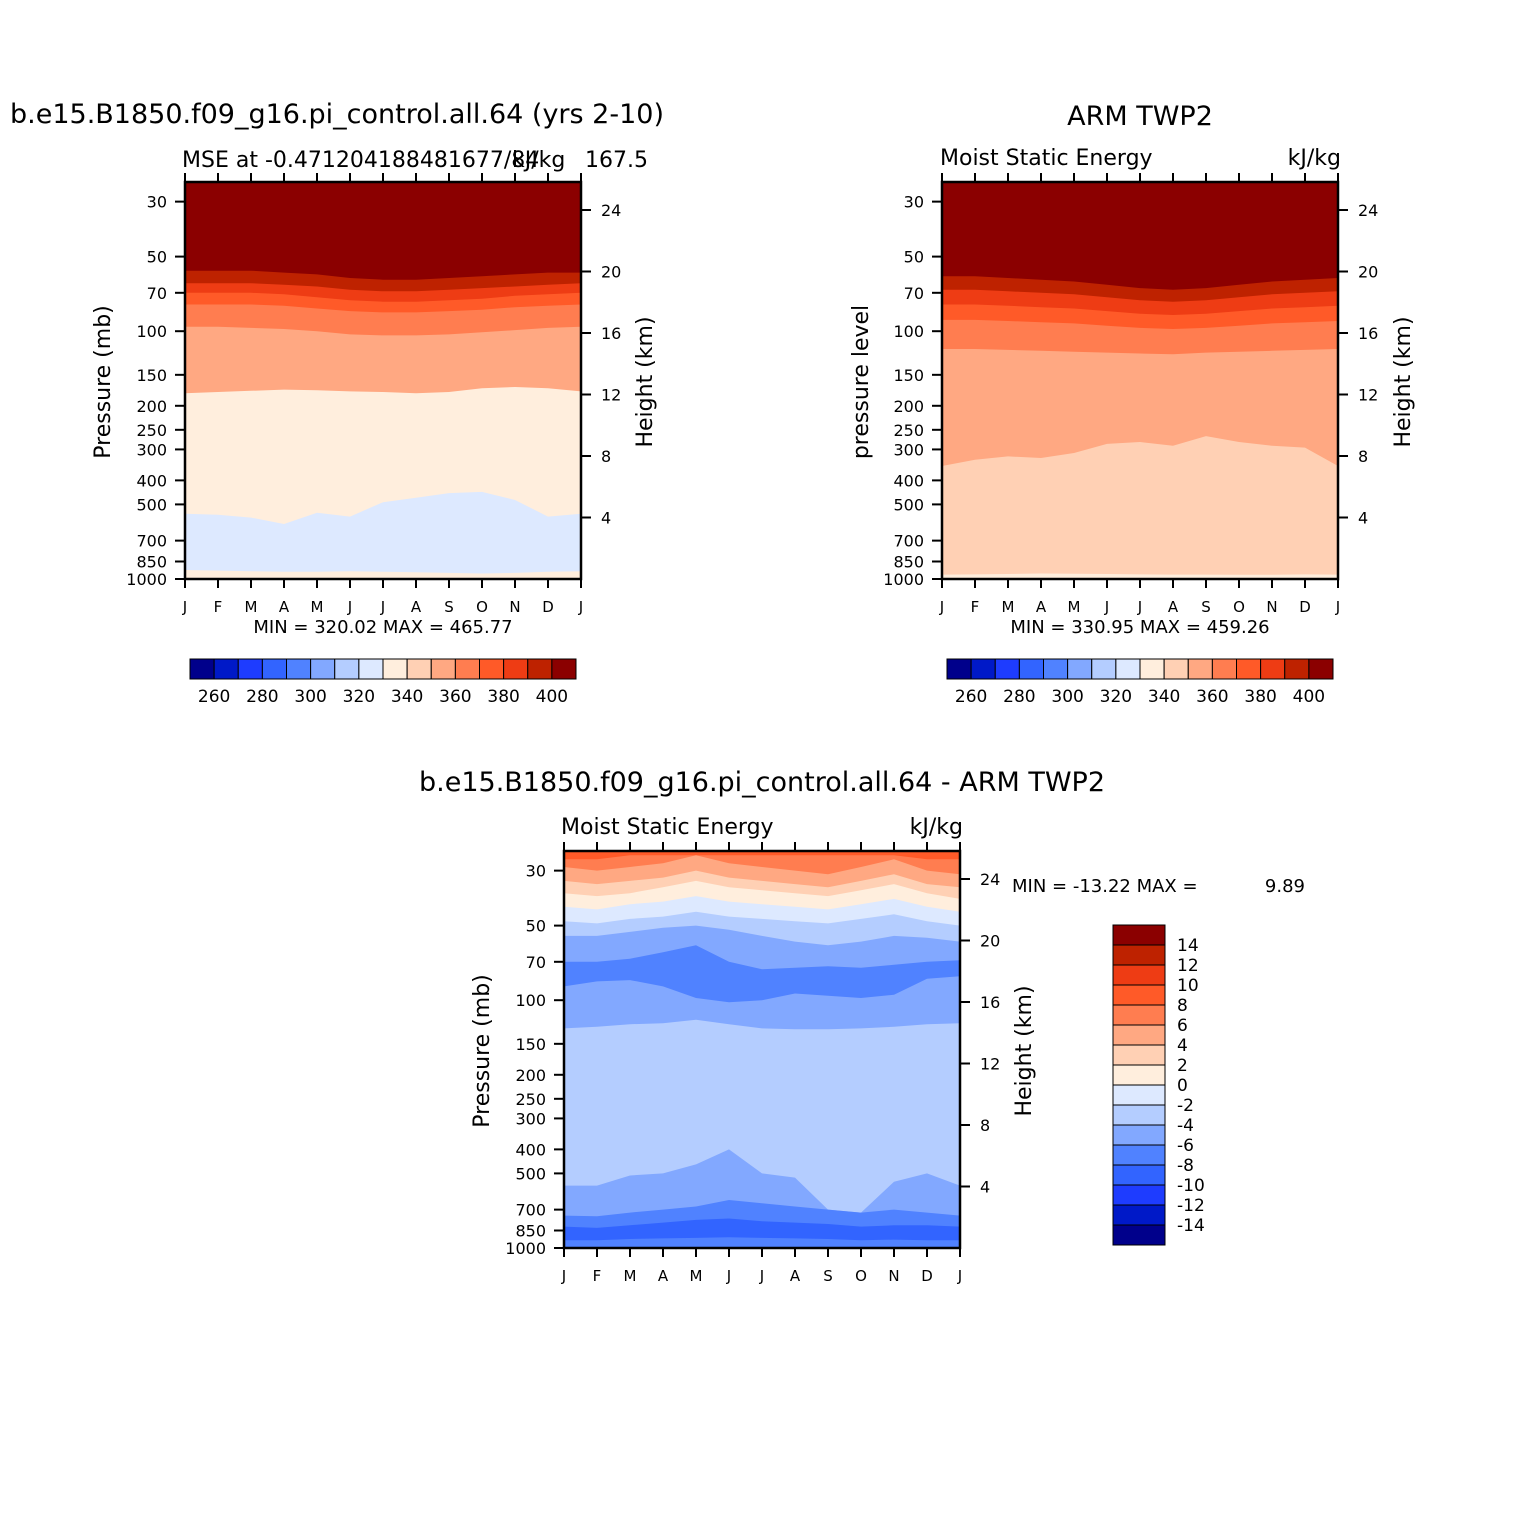 This screenshot has width=1524, height=1524. What do you see at coordinates (1206, 607) in the screenshot?
I see `obs-xtick-label: S` at bounding box center [1206, 607].